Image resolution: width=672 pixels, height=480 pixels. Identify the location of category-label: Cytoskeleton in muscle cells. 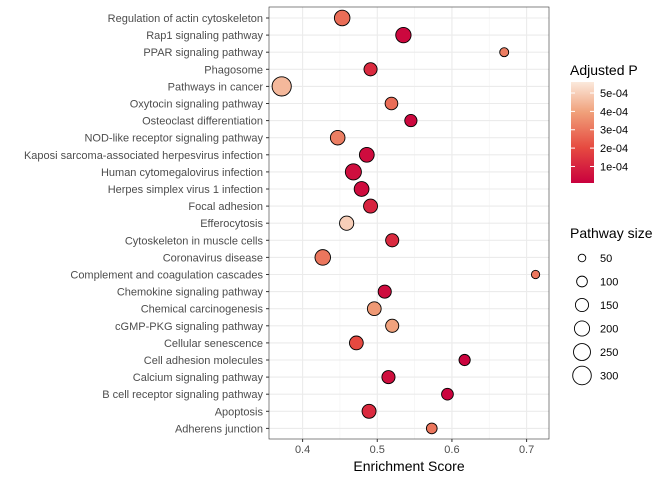
(194, 241).